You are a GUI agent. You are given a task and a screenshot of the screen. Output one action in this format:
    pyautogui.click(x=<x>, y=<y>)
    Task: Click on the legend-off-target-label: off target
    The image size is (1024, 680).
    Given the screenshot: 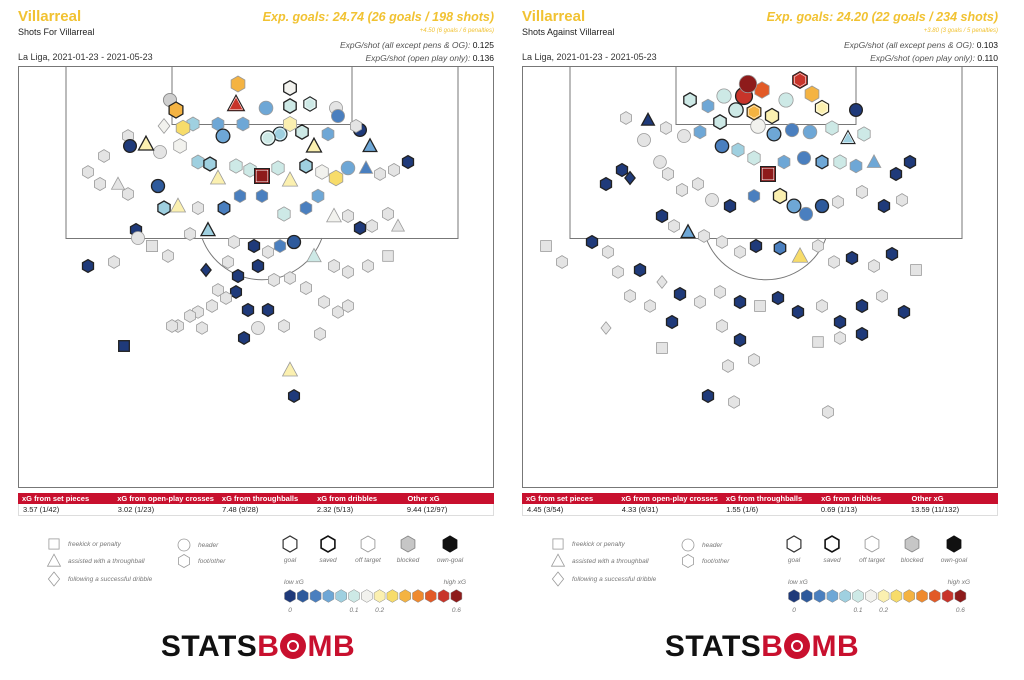 What is the action you would take?
    pyautogui.click(x=872, y=560)
    